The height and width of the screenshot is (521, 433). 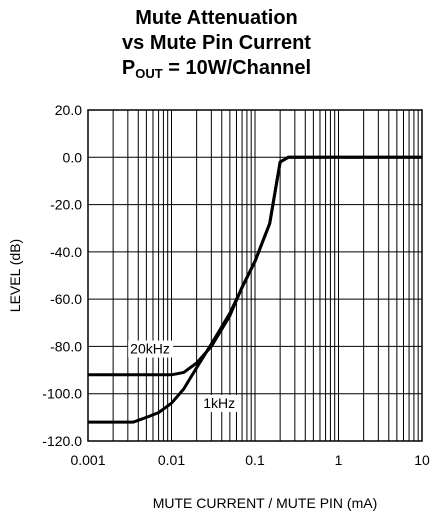 I want to click on y-tick-label: -40.0, so click(x=66, y=252).